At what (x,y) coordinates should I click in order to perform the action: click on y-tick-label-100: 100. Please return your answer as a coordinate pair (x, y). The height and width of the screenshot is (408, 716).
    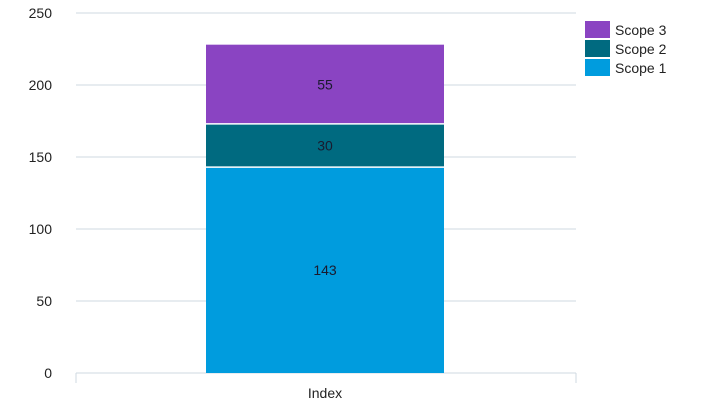
    Looking at the image, I should click on (41, 229).